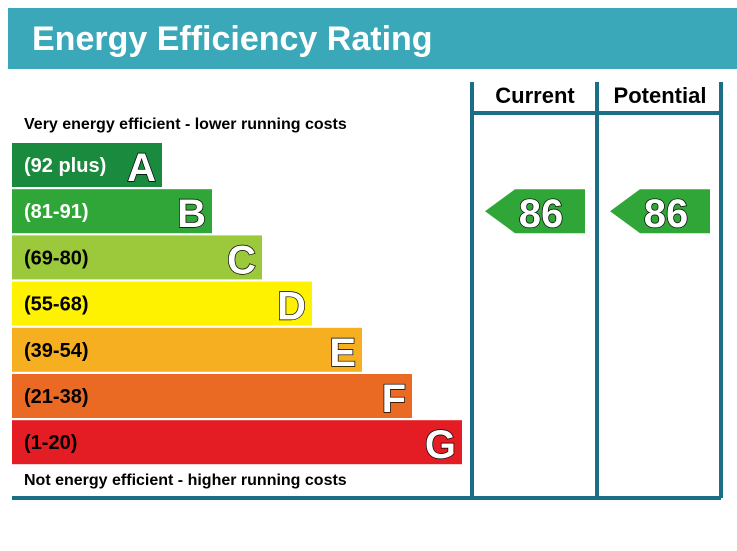 The image size is (737, 551). Describe the element at coordinates (56, 258) in the screenshot. I see `band-range-c: (69-80)` at that location.